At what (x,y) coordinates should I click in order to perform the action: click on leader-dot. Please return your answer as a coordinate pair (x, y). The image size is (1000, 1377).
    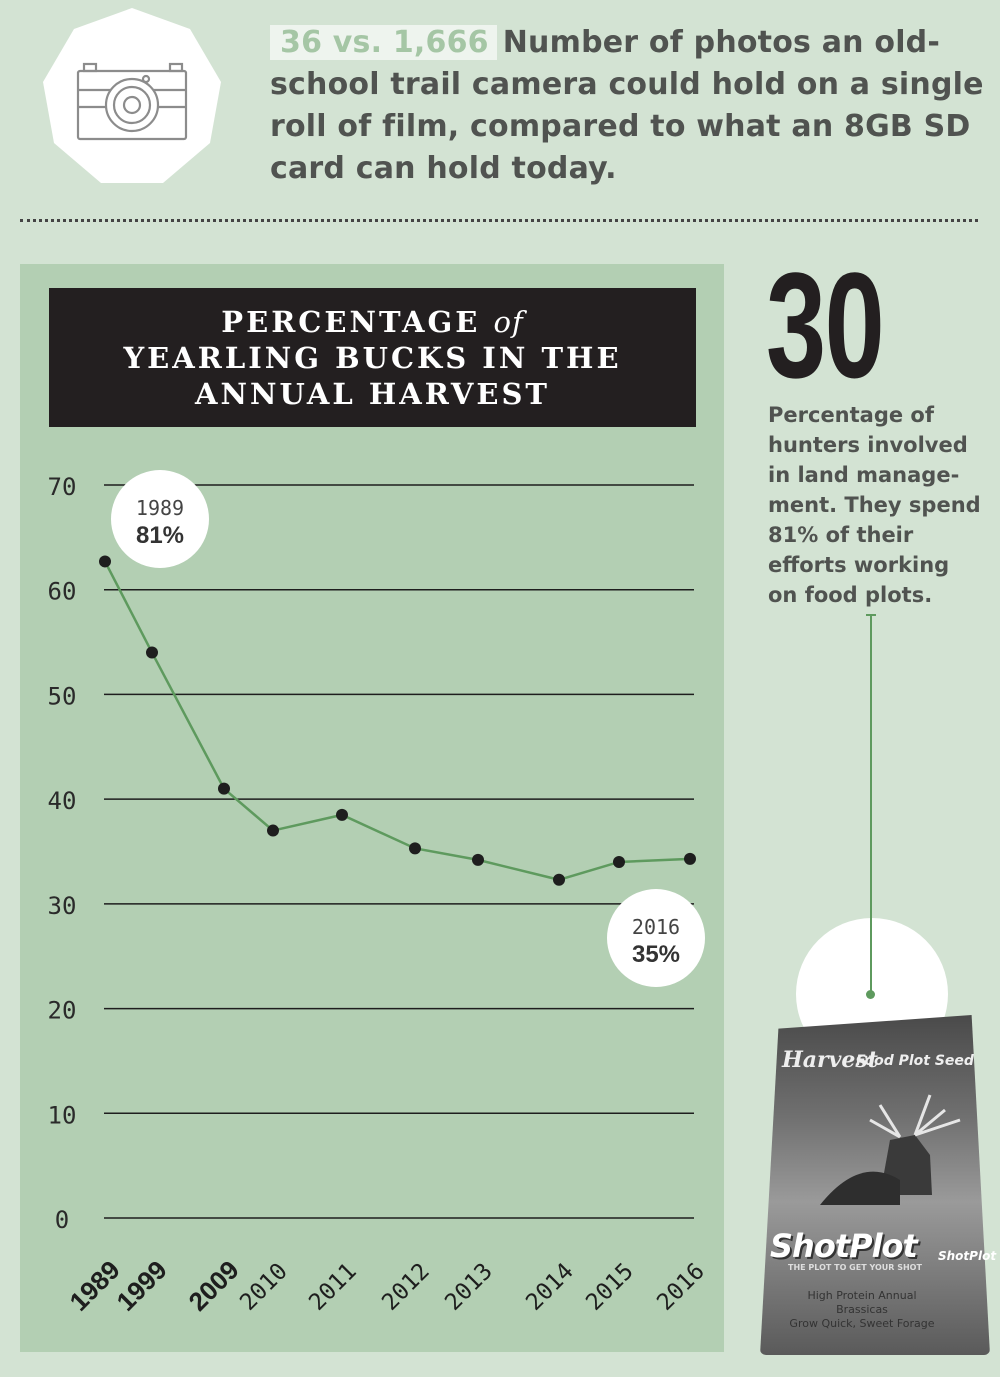
    Looking at the image, I should click on (870, 994).